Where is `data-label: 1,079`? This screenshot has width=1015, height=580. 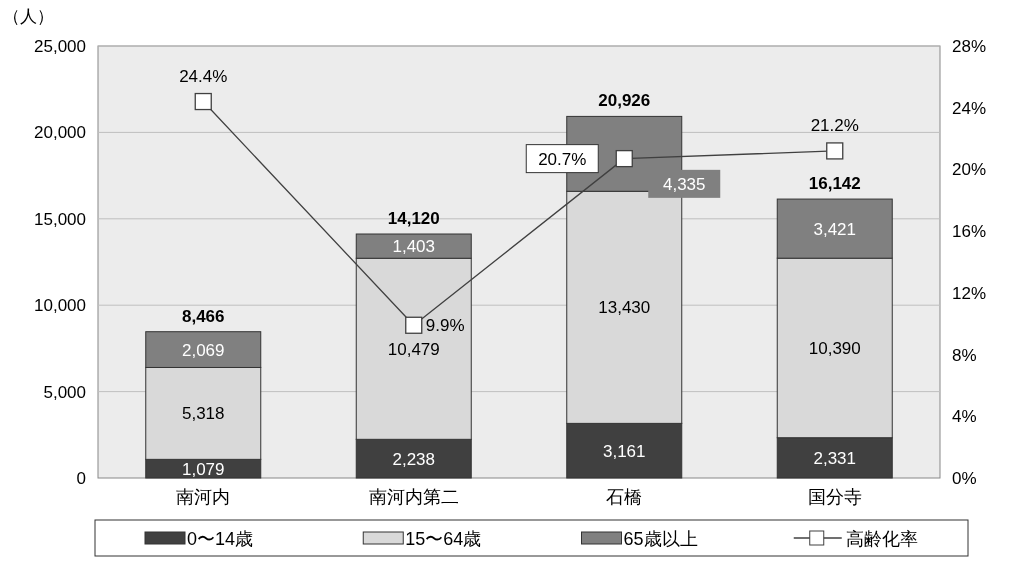 data-label: 1,079 is located at coordinates (203, 469).